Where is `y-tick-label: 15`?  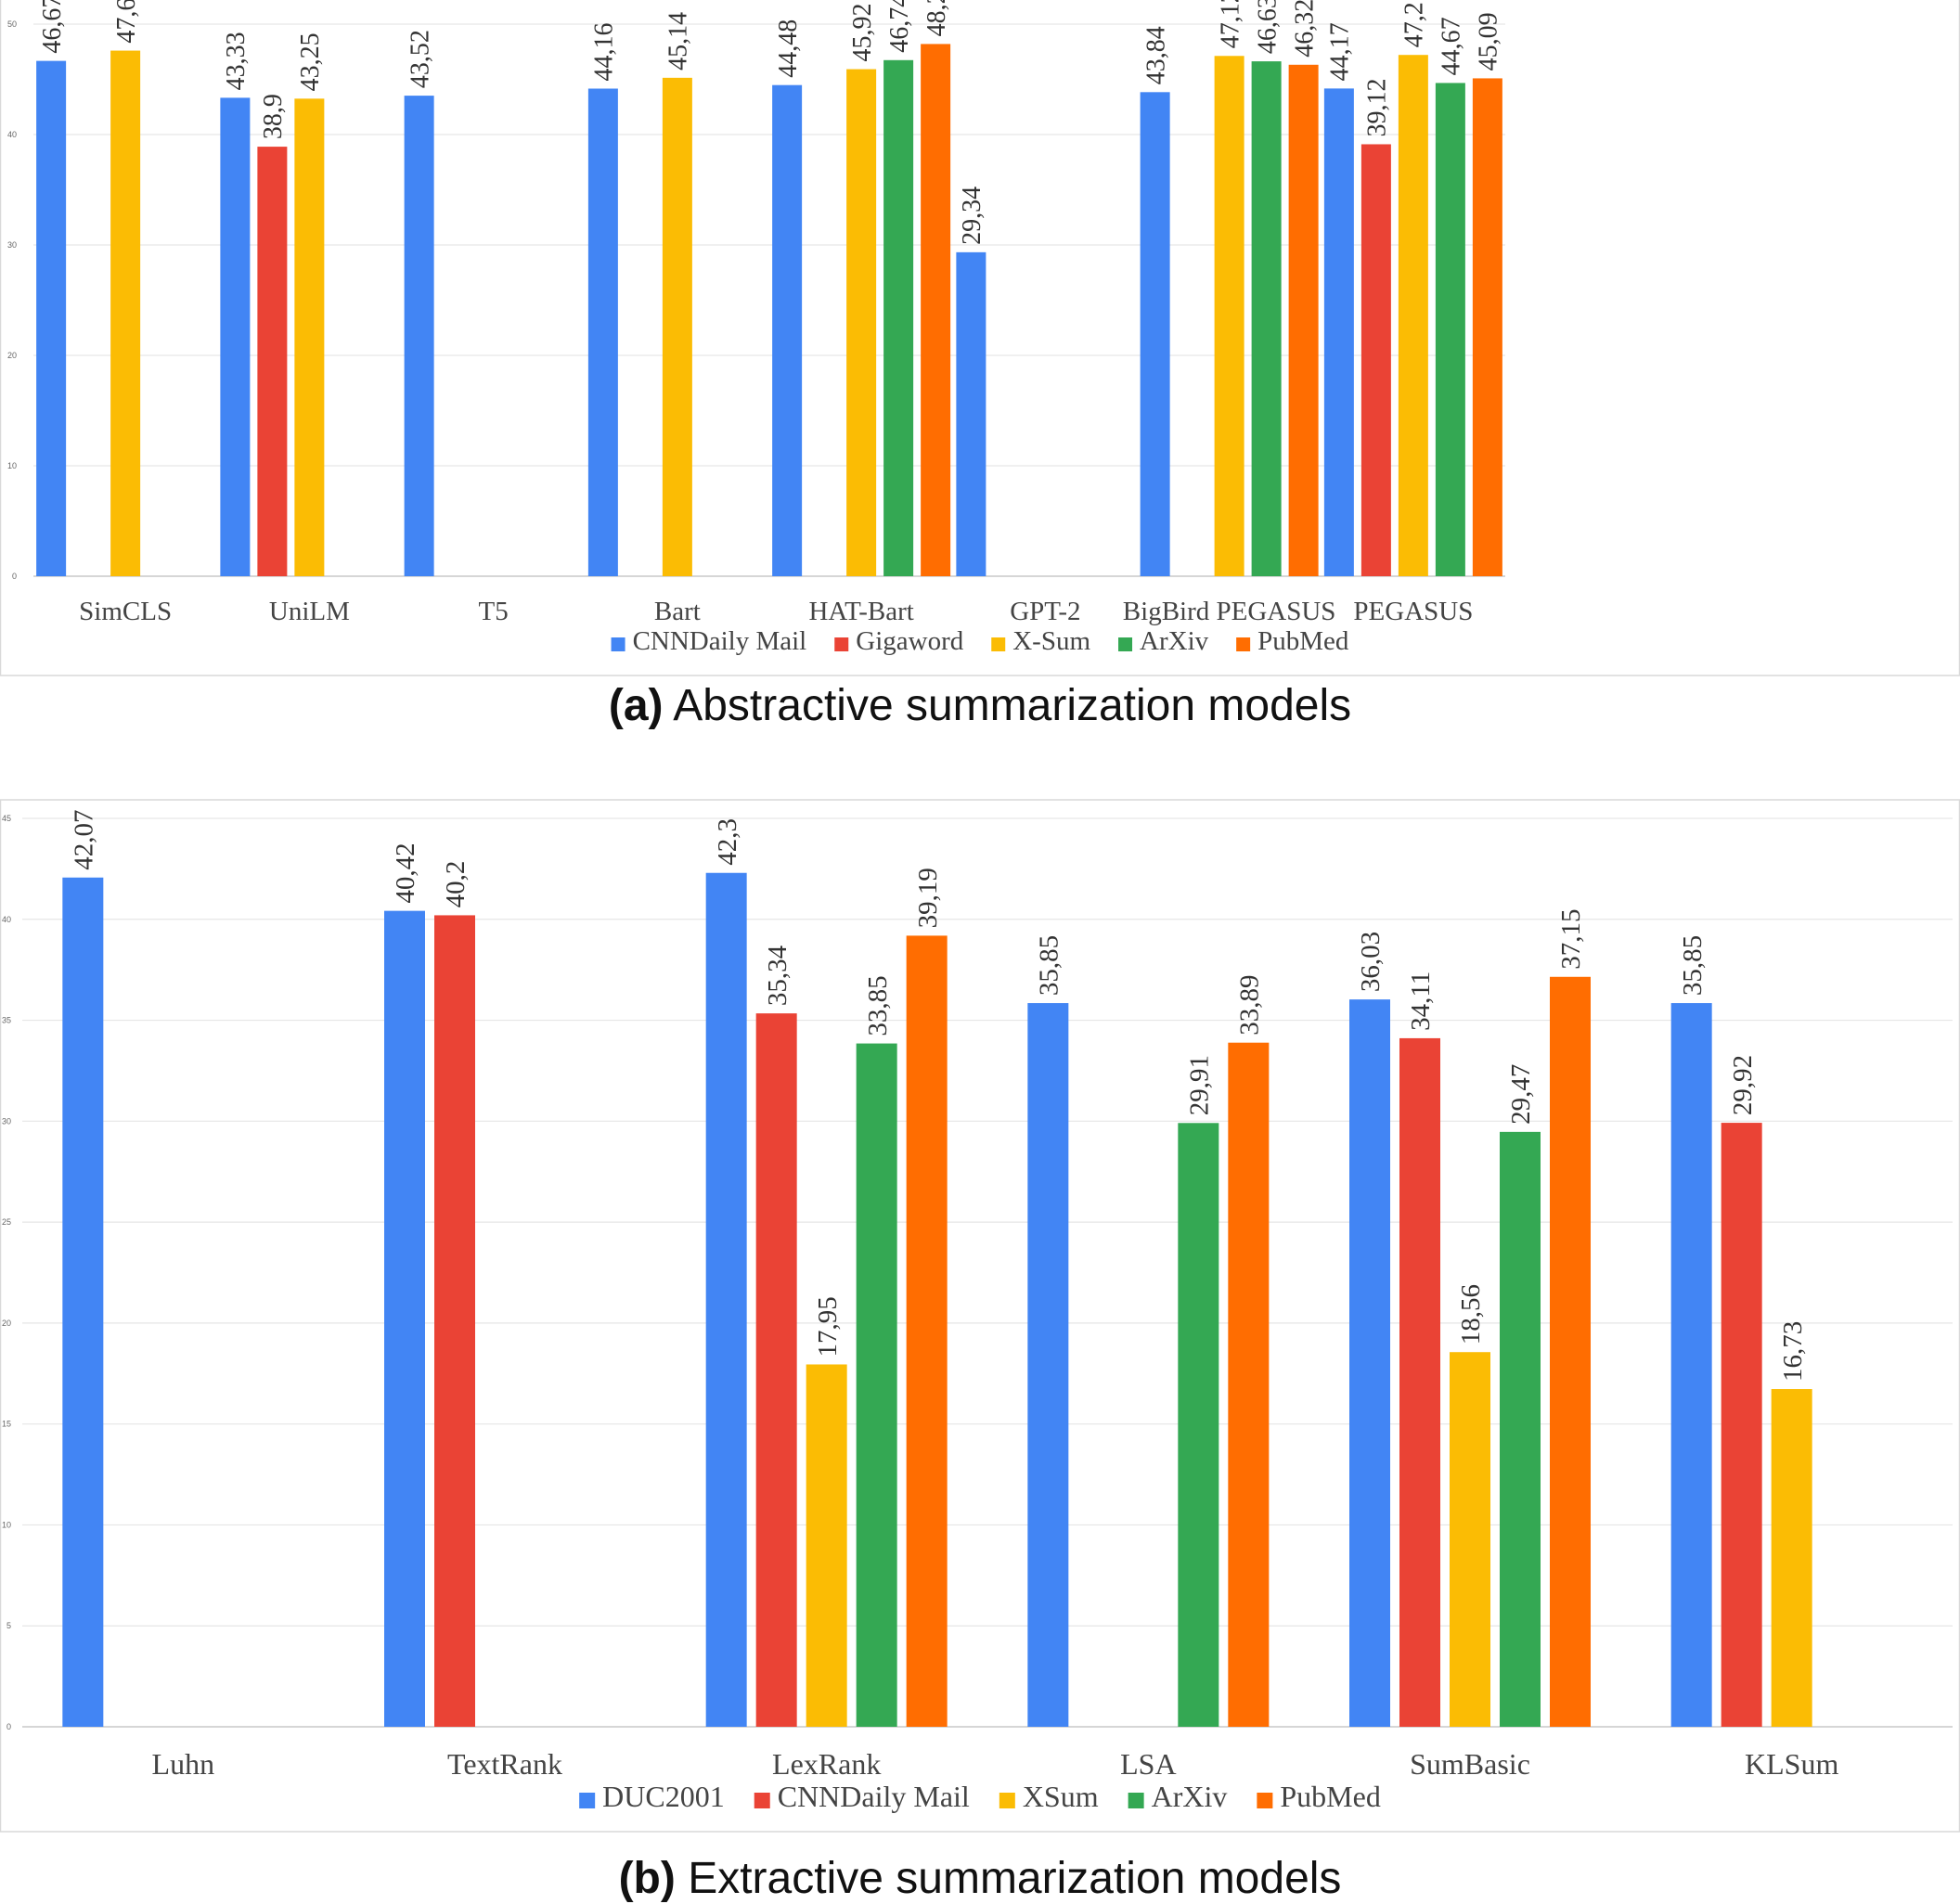 y-tick-label: 15 is located at coordinates (6, 1424).